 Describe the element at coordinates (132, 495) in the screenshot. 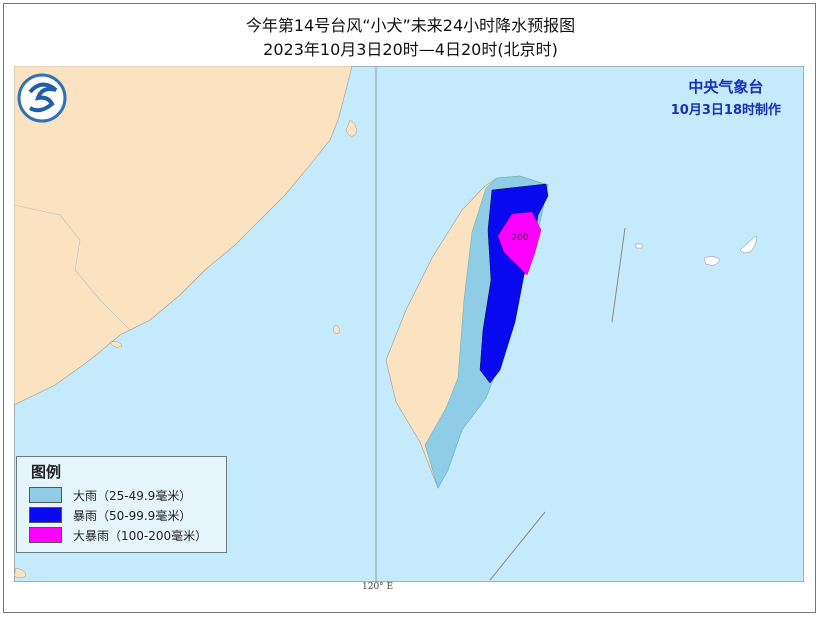

I see `legend-label: 大雨（25-49.9毫米）` at that location.